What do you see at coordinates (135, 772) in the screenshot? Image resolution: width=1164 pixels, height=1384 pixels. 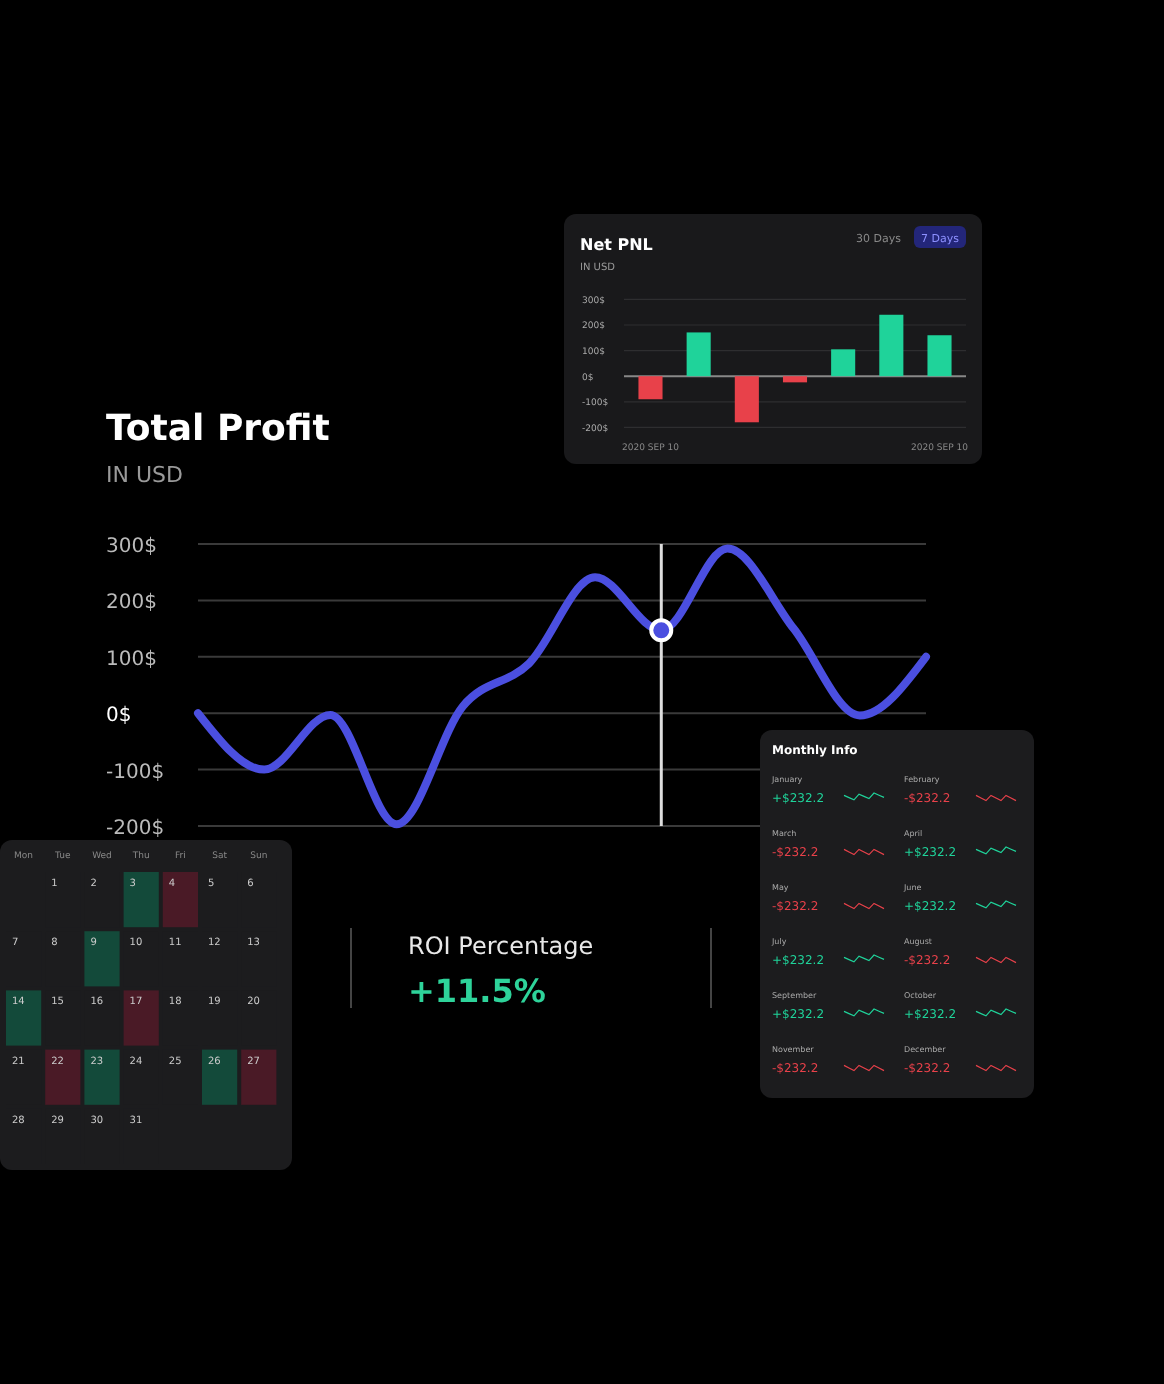 I see `y-tick-label: -100$` at bounding box center [135, 772].